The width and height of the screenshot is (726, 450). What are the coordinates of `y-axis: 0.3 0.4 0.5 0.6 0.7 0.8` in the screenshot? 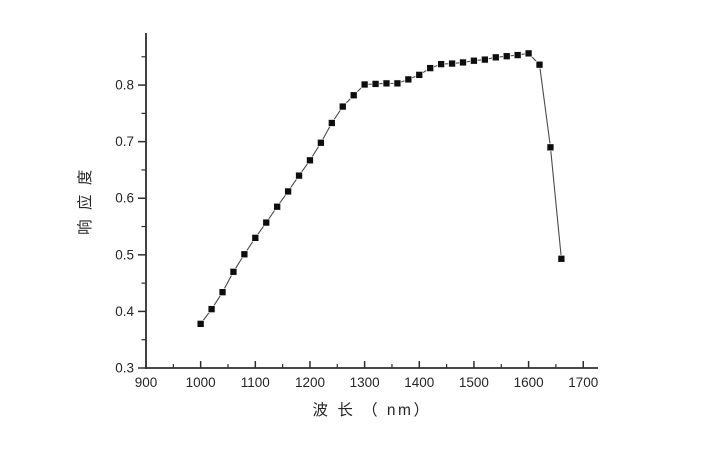 It's located at (131, 204).